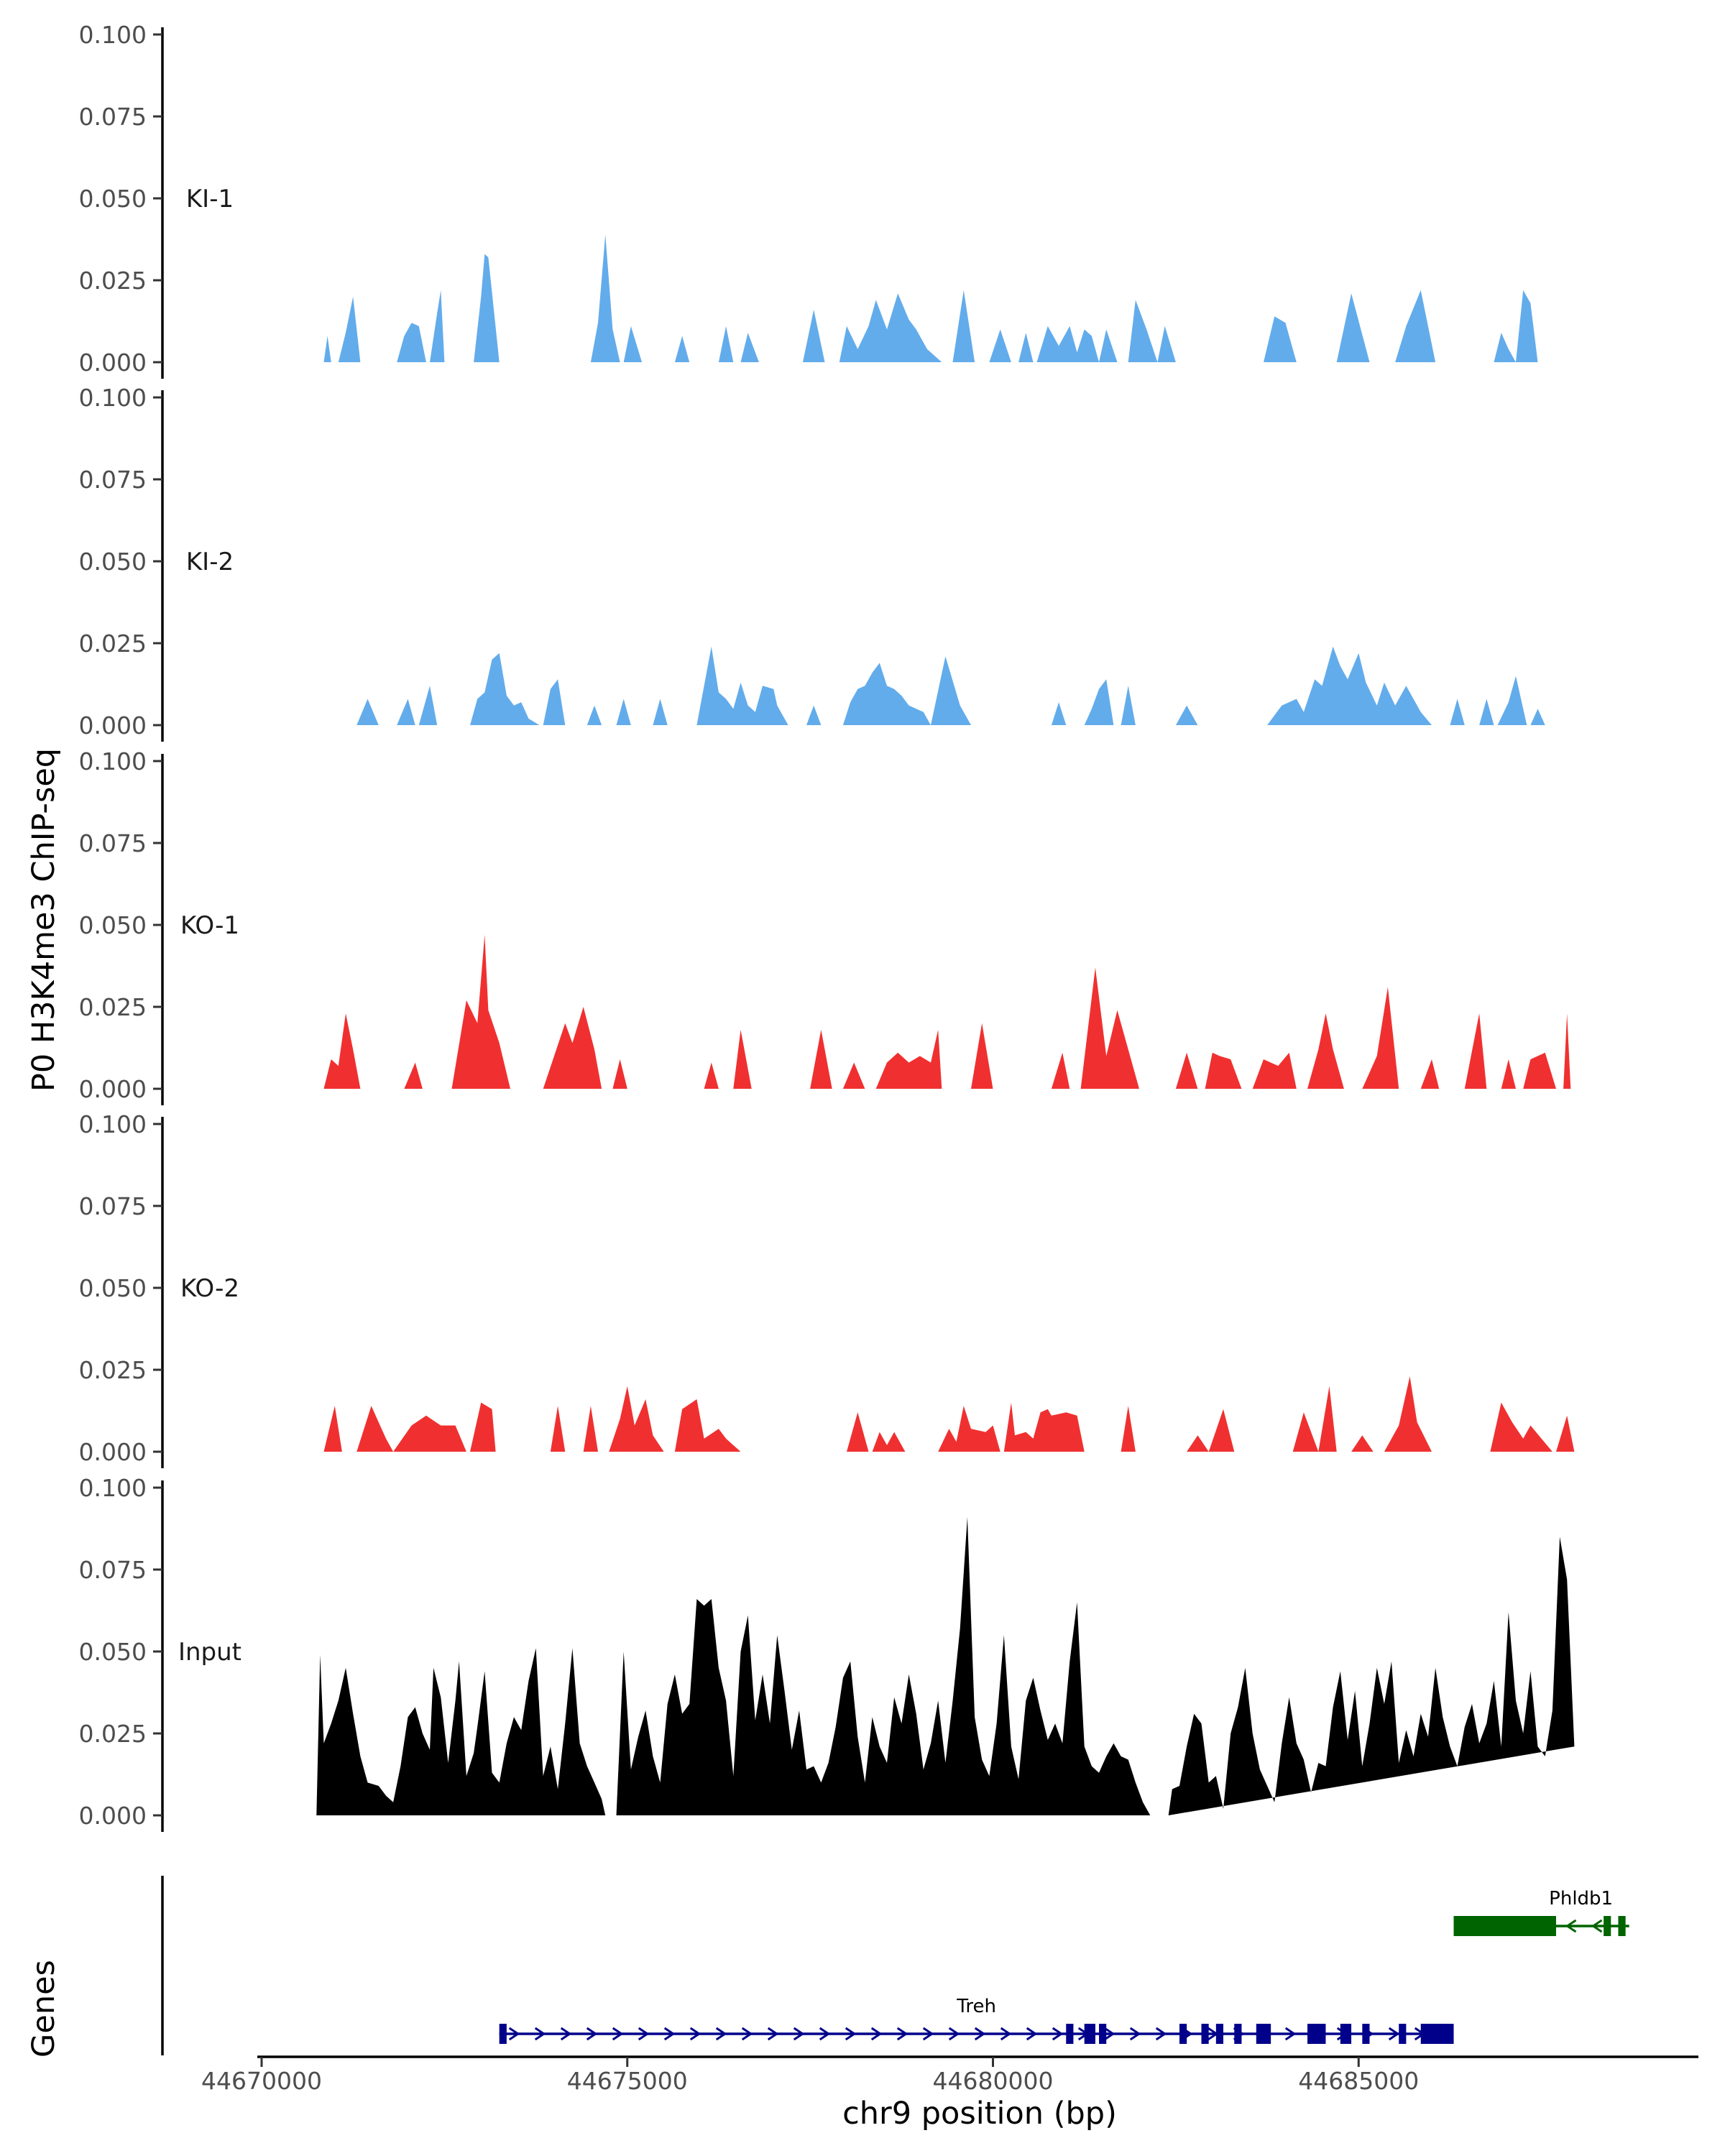 This screenshot has width=1725, height=2156. What do you see at coordinates (976, 2006) in the screenshot?
I see `gene-label: Treh` at bounding box center [976, 2006].